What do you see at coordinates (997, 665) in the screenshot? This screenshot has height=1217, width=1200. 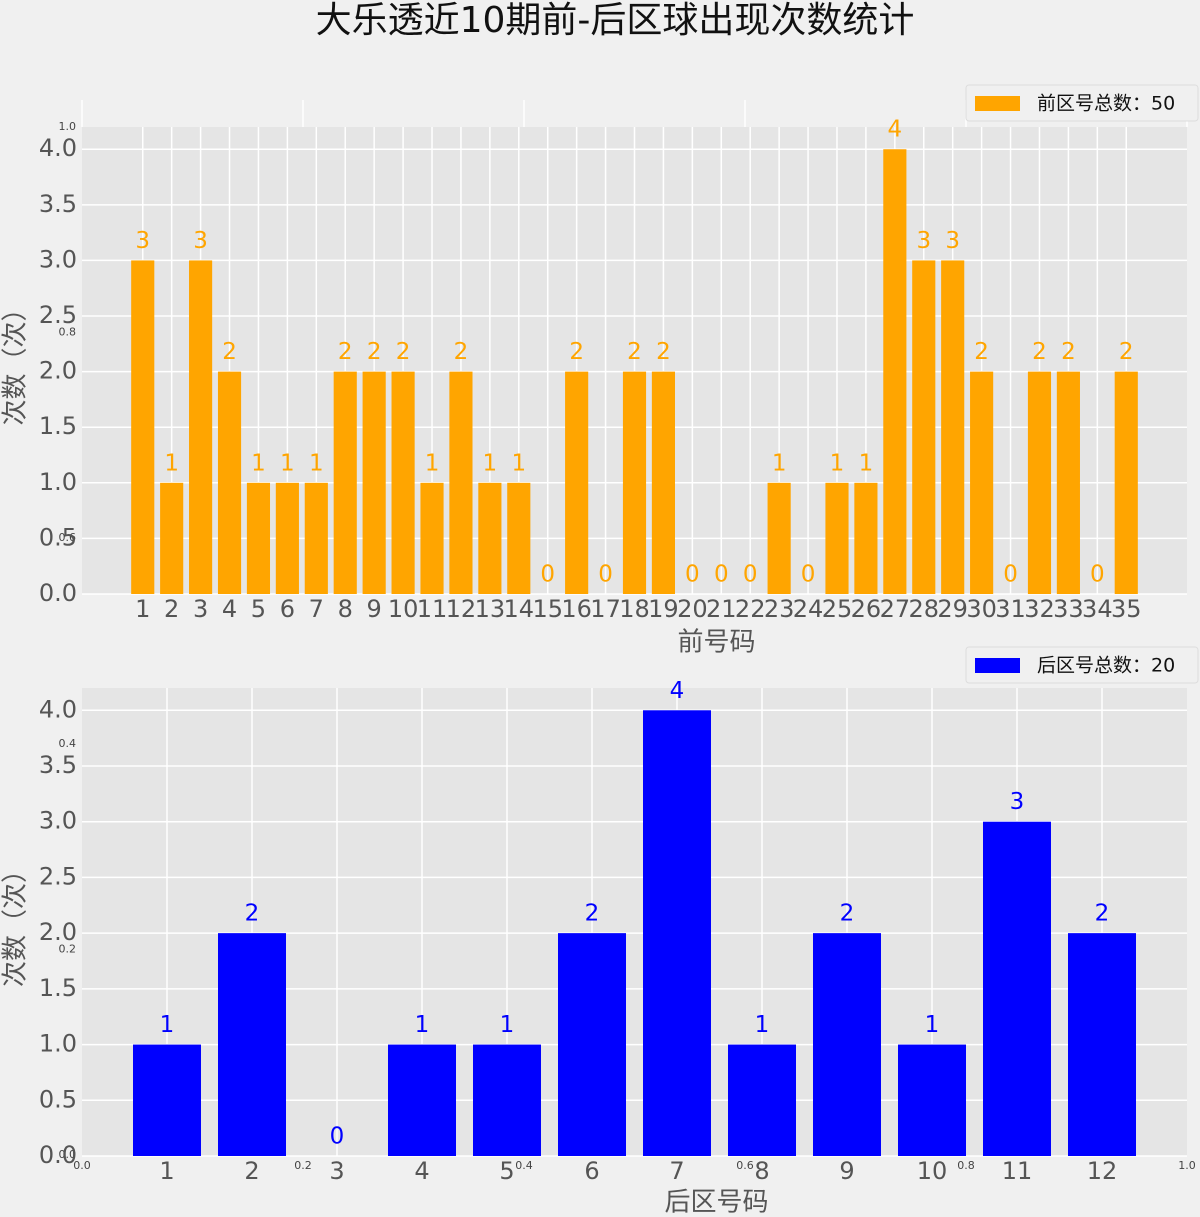 I see `legend-swatch` at bounding box center [997, 665].